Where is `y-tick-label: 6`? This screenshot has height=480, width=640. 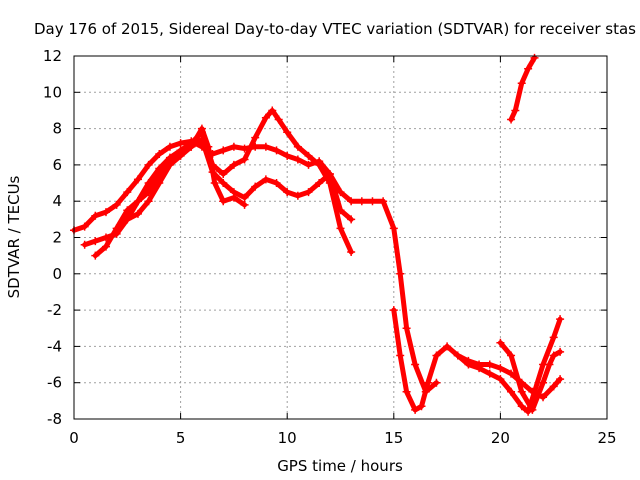 y-tick-label: 6 is located at coordinates (57, 165).